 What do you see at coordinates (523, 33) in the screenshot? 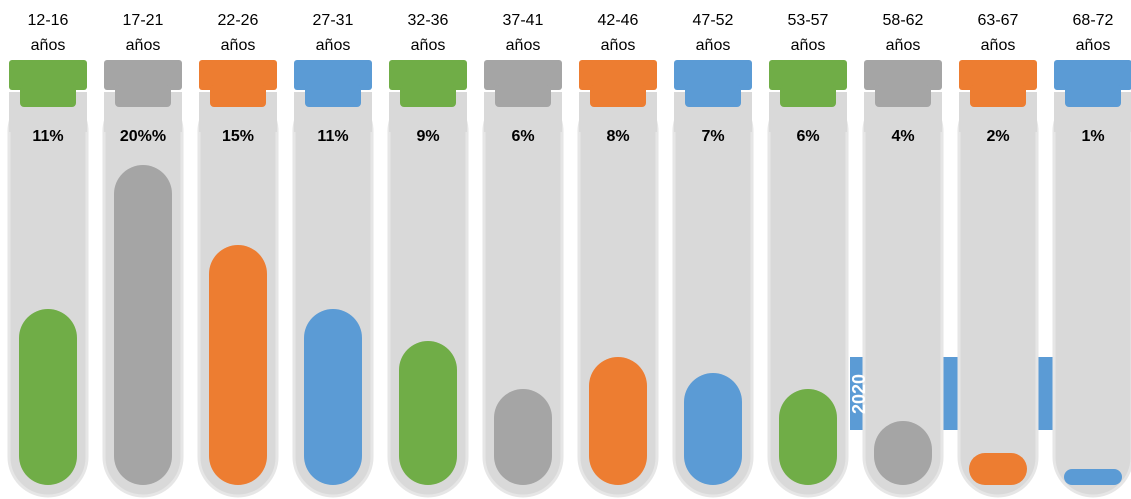
I see `category-label: 37-41 años` at bounding box center [523, 33].